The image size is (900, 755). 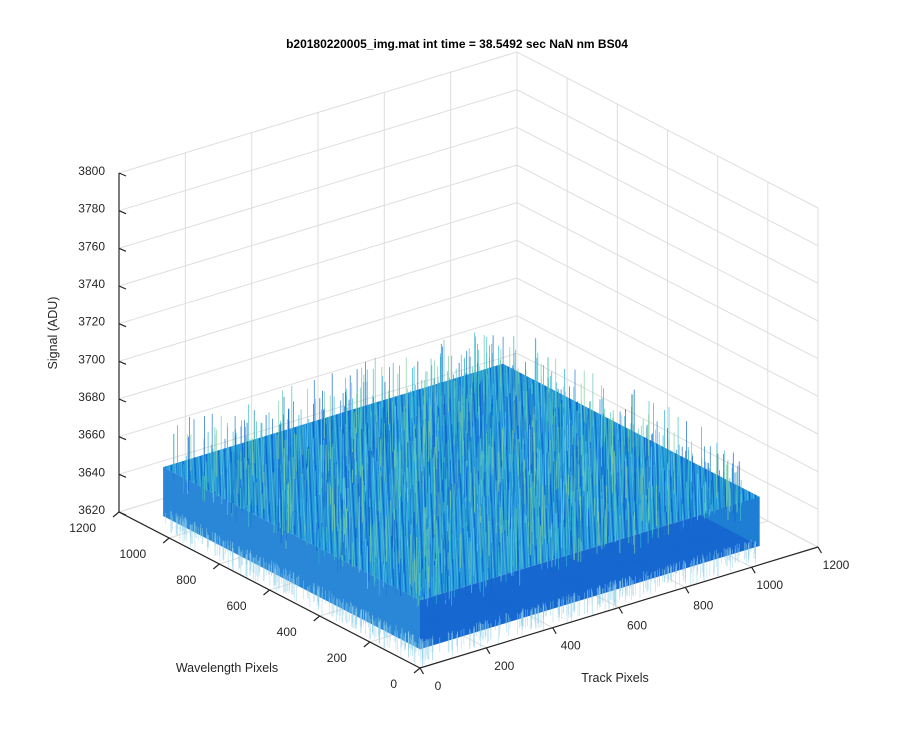 What do you see at coordinates (227, 668) in the screenshot?
I see `wavelength-axis-title: Wavelength Pixels` at bounding box center [227, 668].